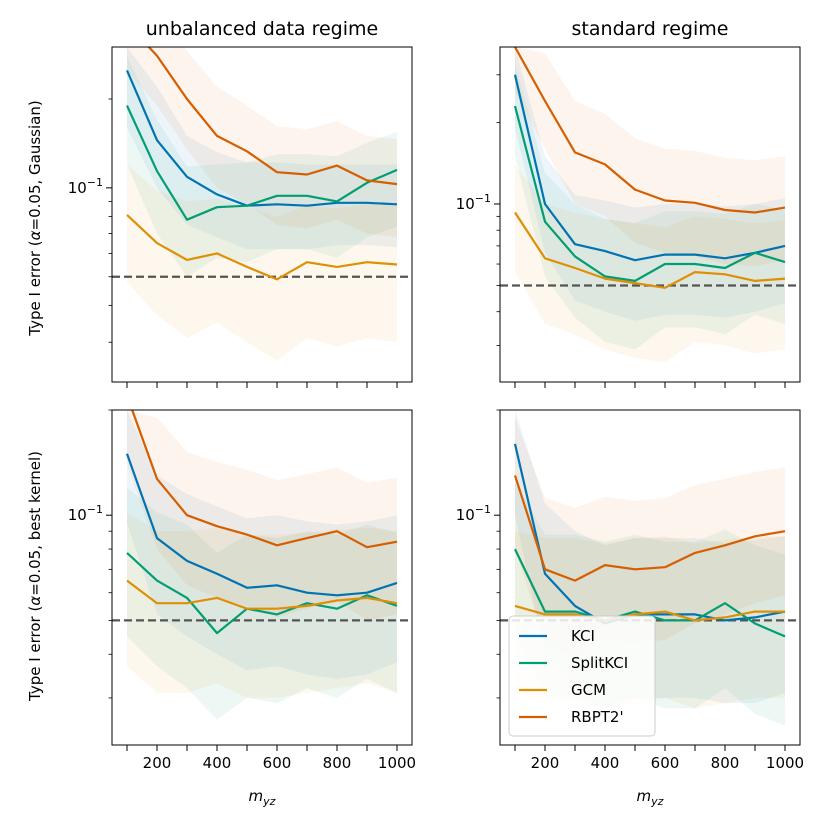  I want to click on xlabel-left: myz, so click(262, 797).